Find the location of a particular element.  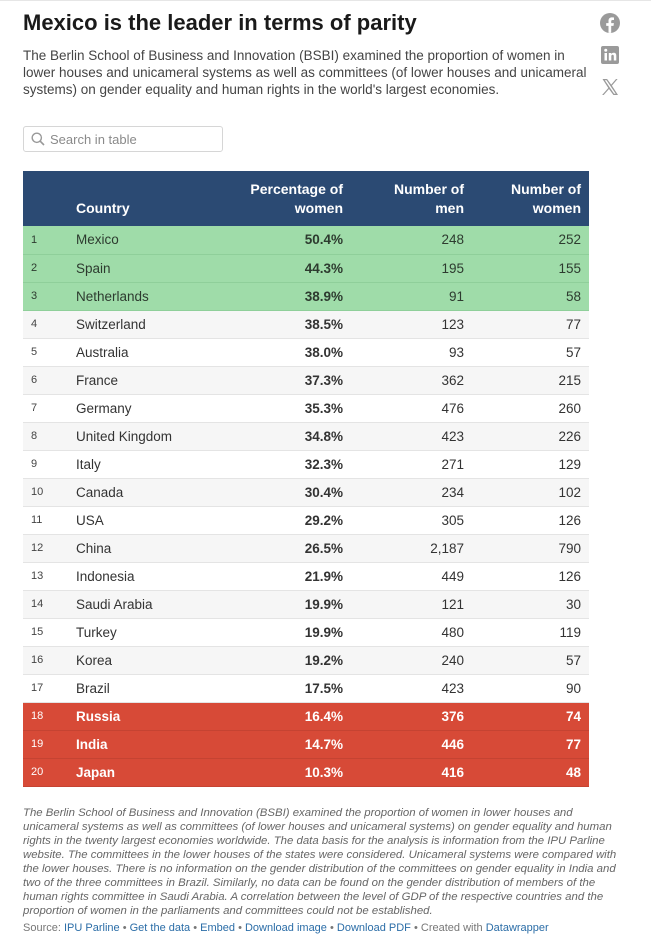

percentage-women-cell: 50.4% is located at coordinates (289, 240).